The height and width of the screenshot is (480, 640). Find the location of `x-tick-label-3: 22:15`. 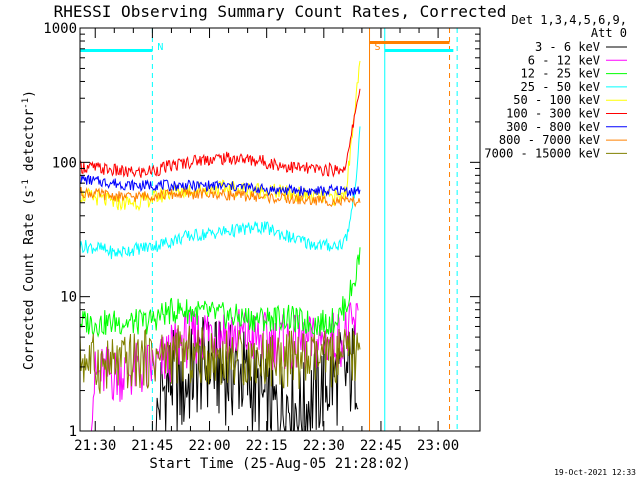

x-tick-label-3: 22:15 is located at coordinates (267, 446).